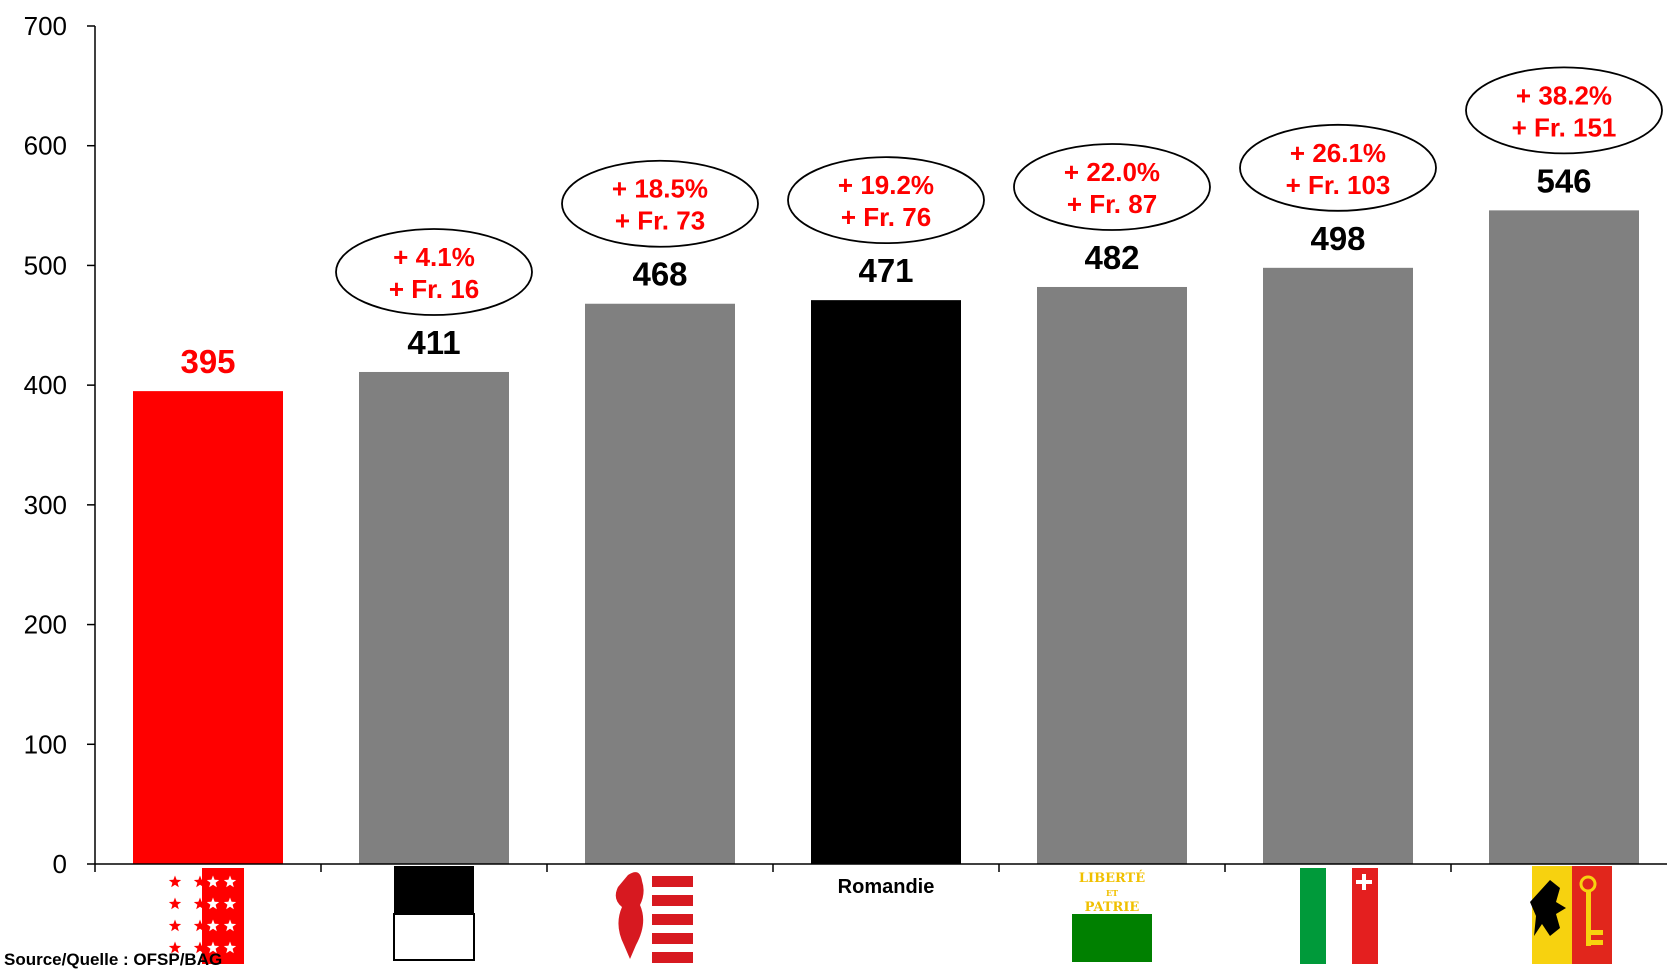  What do you see at coordinates (1112, 907) in the screenshot?
I see `flag-motto-text: PATRIE` at bounding box center [1112, 907].